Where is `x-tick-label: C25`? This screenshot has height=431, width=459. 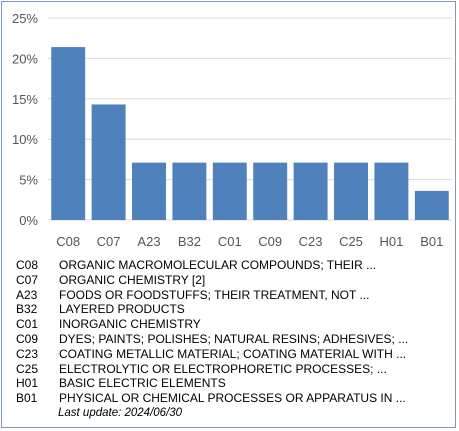
x-tick-label: C25 is located at coordinates (351, 241).